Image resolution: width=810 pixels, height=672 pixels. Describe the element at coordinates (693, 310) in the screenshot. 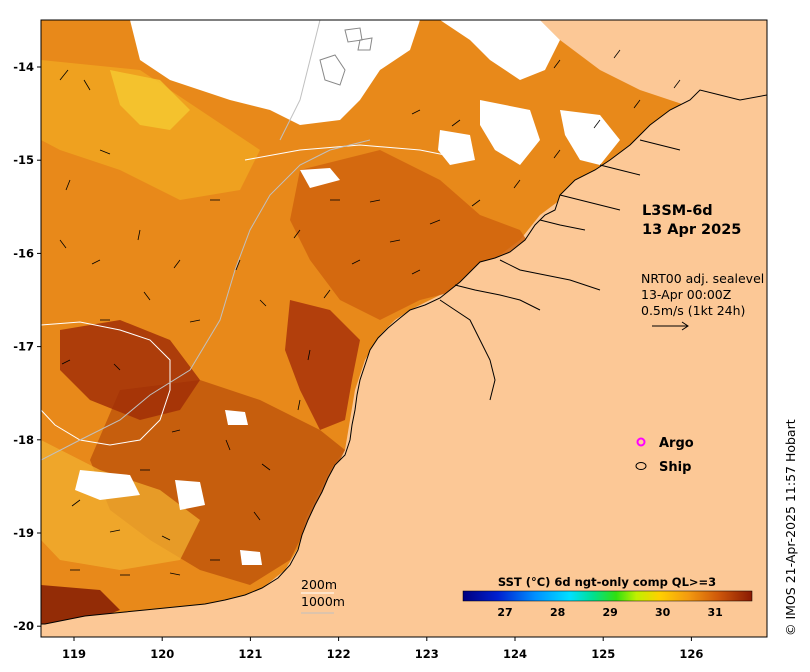

I see `currents-scale: 0.5m/s (1kt 24h)` at that location.